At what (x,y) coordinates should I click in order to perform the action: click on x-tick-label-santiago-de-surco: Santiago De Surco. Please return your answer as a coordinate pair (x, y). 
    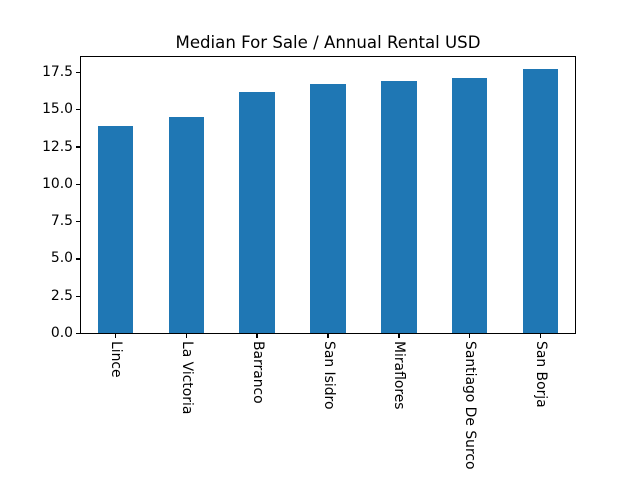
    Looking at the image, I should click on (470, 405).